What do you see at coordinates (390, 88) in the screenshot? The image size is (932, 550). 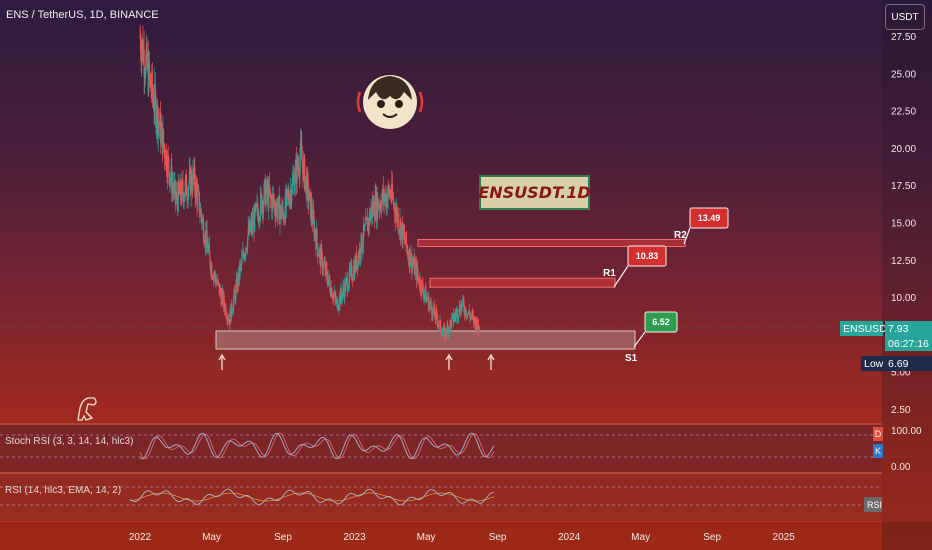 I see `logo-hair` at bounding box center [390, 88].